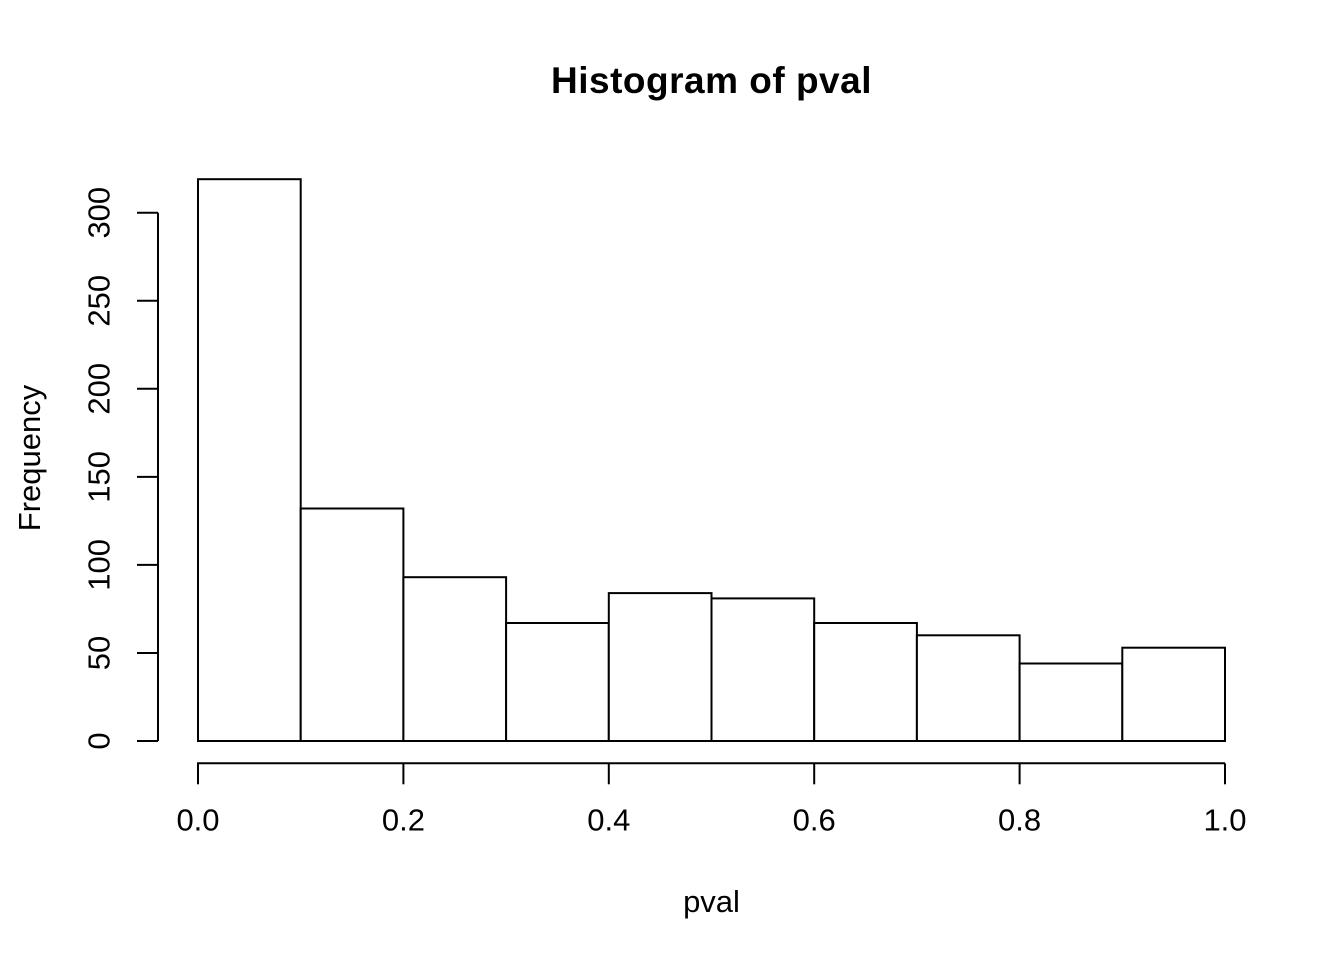 The height and width of the screenshot is (960, 1344). Describe the element at coordinates (99, 565) in the screenshot. I see `y-tick-label-2: 100` at that location.